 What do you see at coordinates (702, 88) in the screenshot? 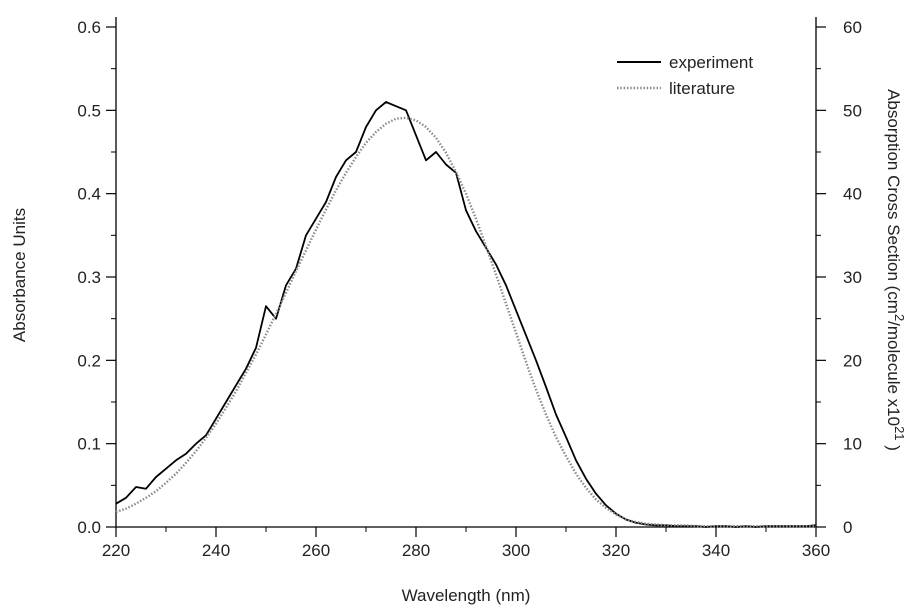
I see `legend-label-literature: literature` at bounding box center [702, 88].